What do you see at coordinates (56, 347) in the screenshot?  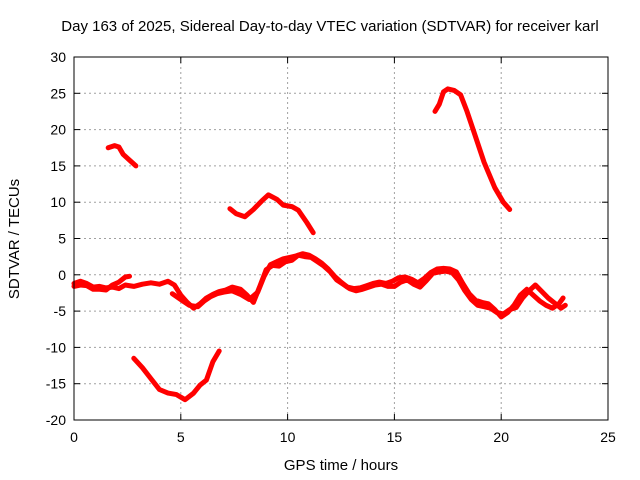 I see `y-tick-label: -10` at bounding box center [56, 347].